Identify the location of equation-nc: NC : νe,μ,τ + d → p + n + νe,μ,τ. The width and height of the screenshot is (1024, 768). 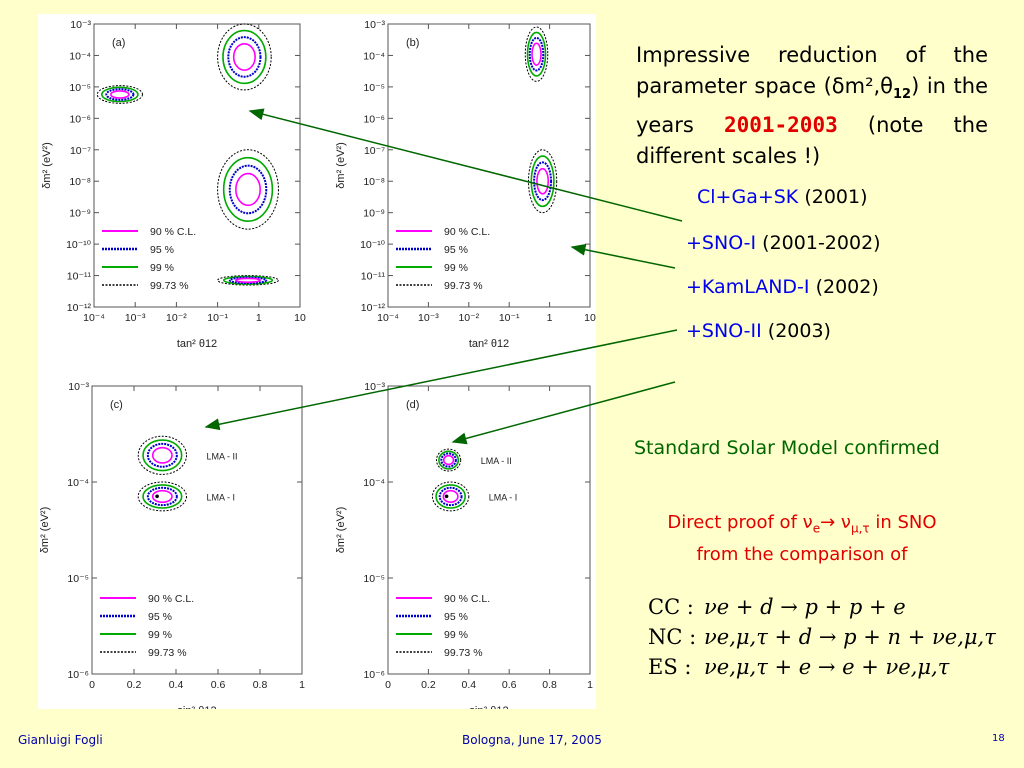
(822, 637).